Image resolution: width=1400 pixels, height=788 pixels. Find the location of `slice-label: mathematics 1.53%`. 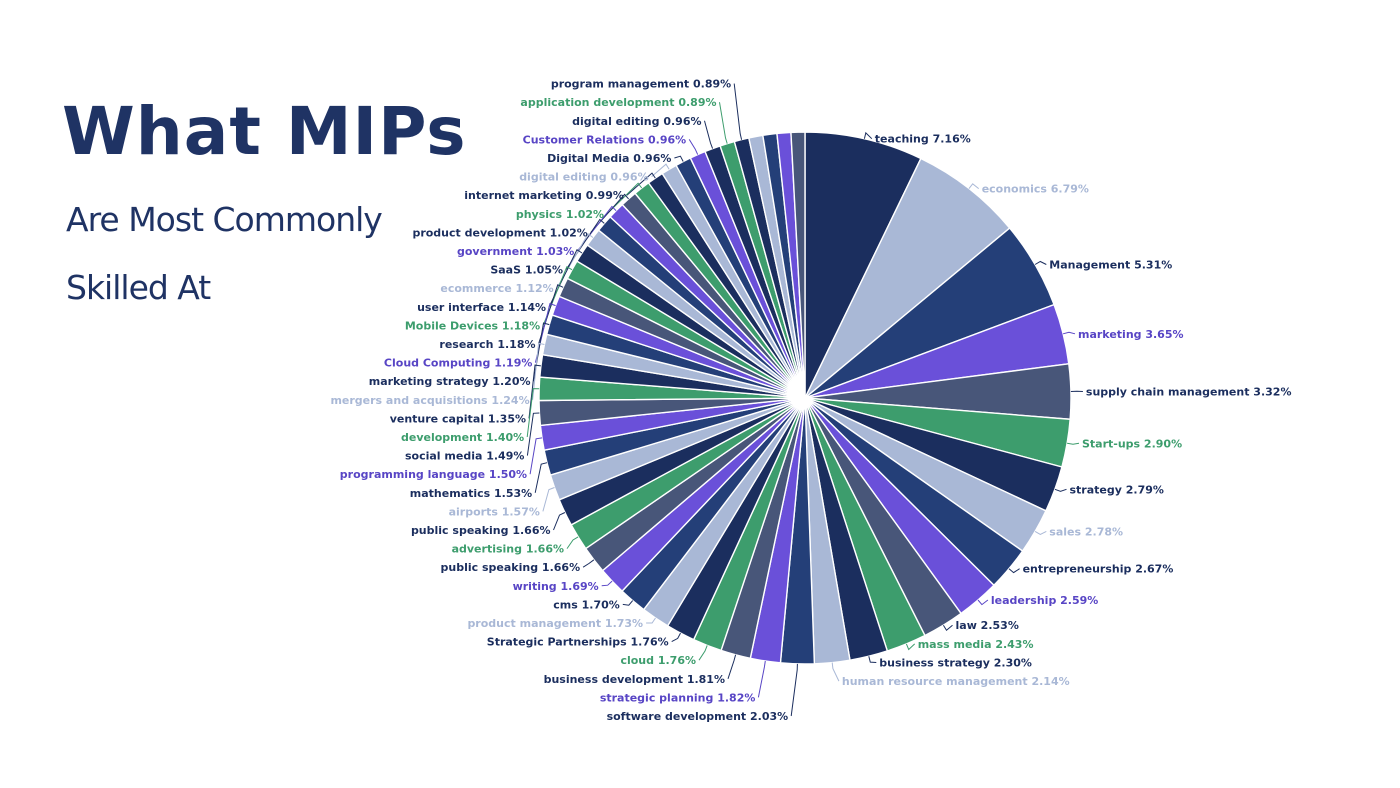

slice-label: mathematics 1.53% is located at coordinates (471, 493).